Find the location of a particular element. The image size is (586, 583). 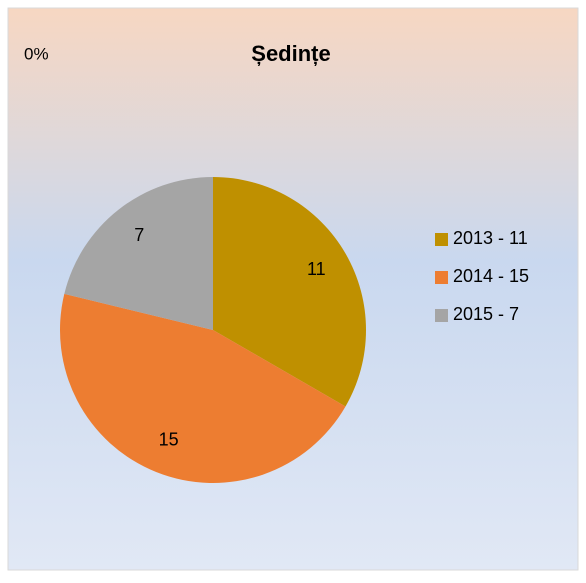

legend-label: 2015 - 7 is located at coordinates (486, 314).